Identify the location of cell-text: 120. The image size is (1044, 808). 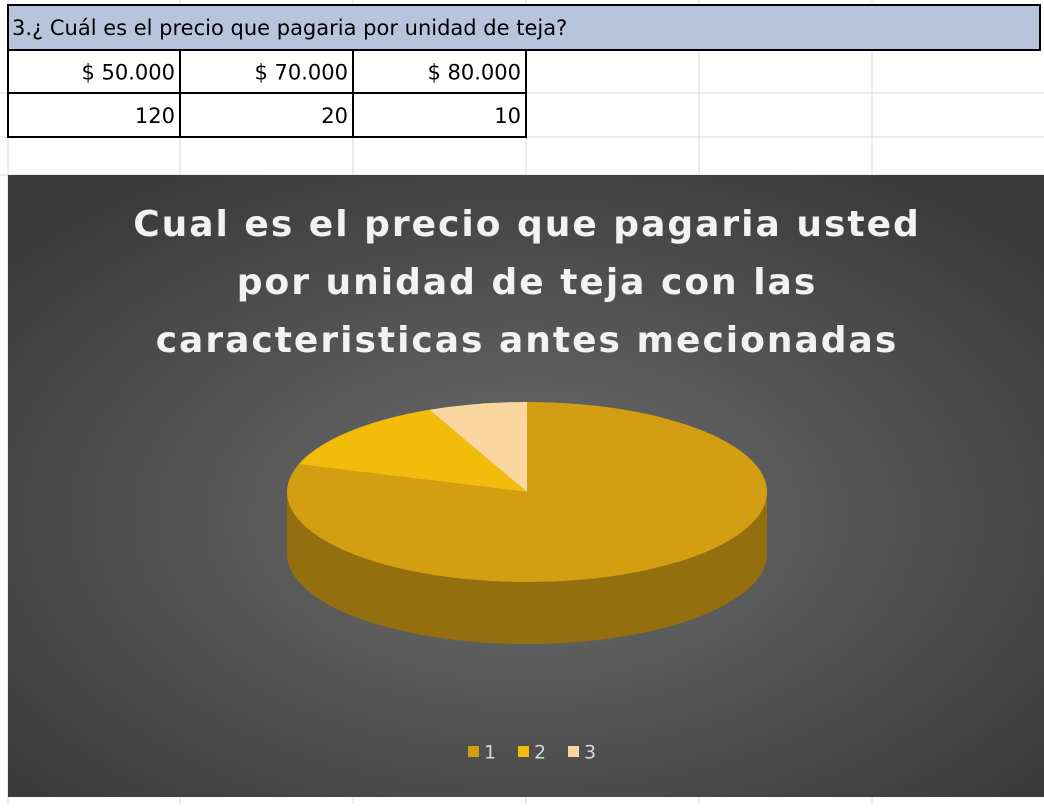
(155, 116).